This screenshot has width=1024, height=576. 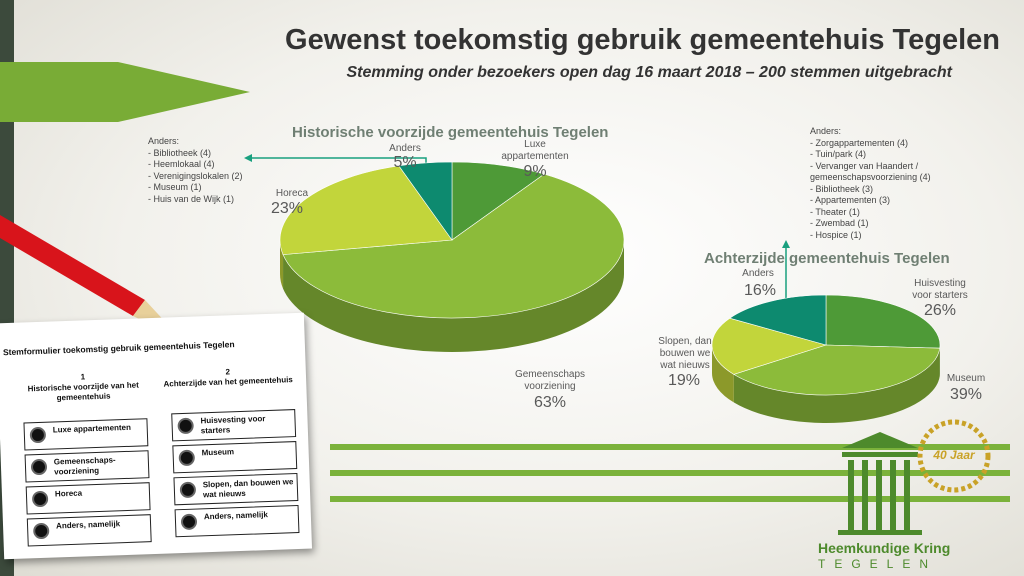 What do you see at coordinates (218, 452) in the screenshot?
I see `form-option-label: Museum` at bounding box center [218, 452].